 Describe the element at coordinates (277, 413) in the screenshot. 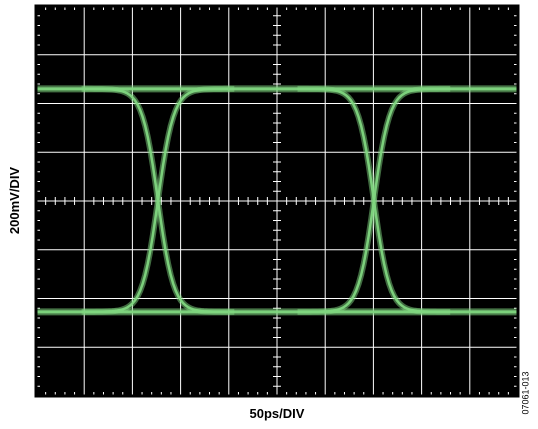

I see `x-axis-label: 50ps/DIV` at that location.